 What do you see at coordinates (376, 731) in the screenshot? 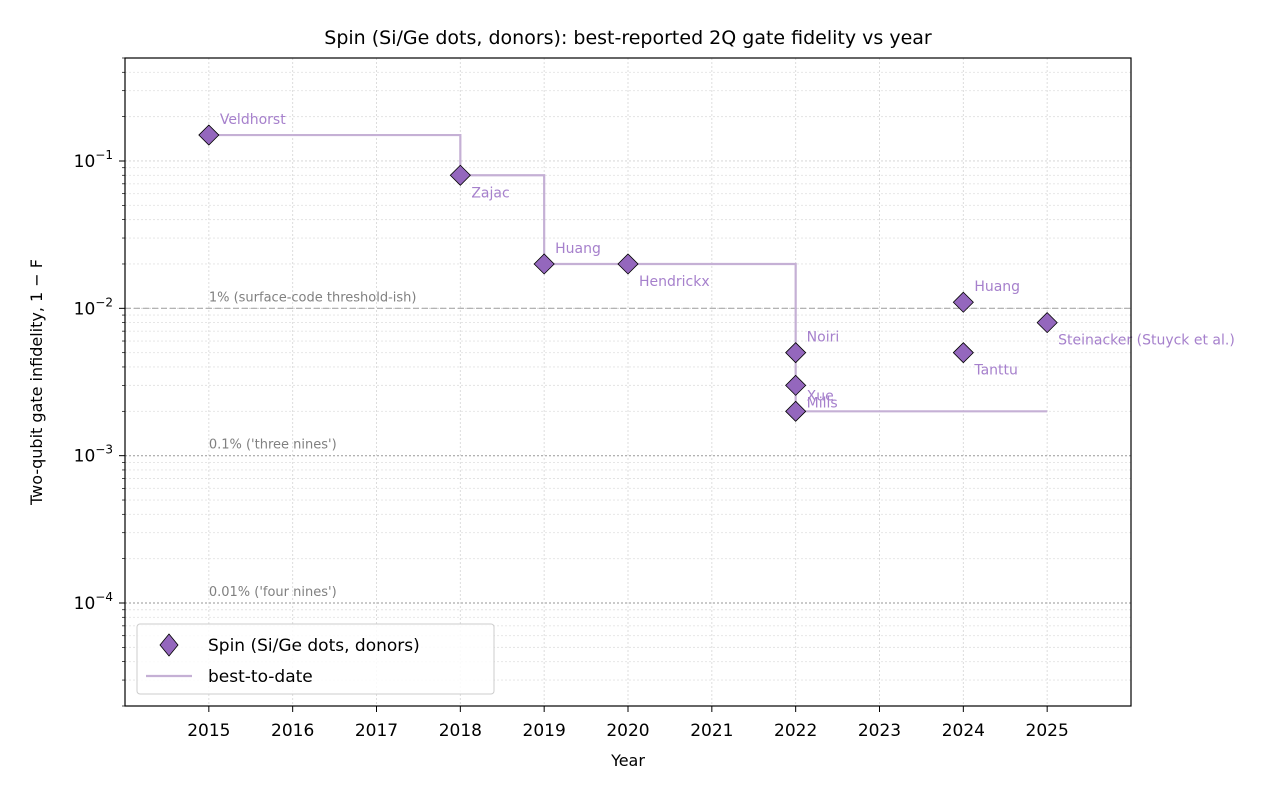
I see `x-tick-label: 2017` at bounding box center [376, 731].